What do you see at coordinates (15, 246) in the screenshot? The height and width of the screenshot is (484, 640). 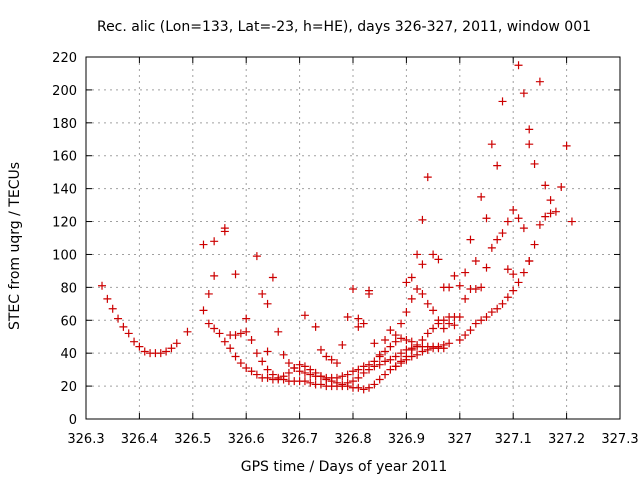 I see `y-axis-label: STEC from uqrg / TECUs` at bounding box center [15, 246].